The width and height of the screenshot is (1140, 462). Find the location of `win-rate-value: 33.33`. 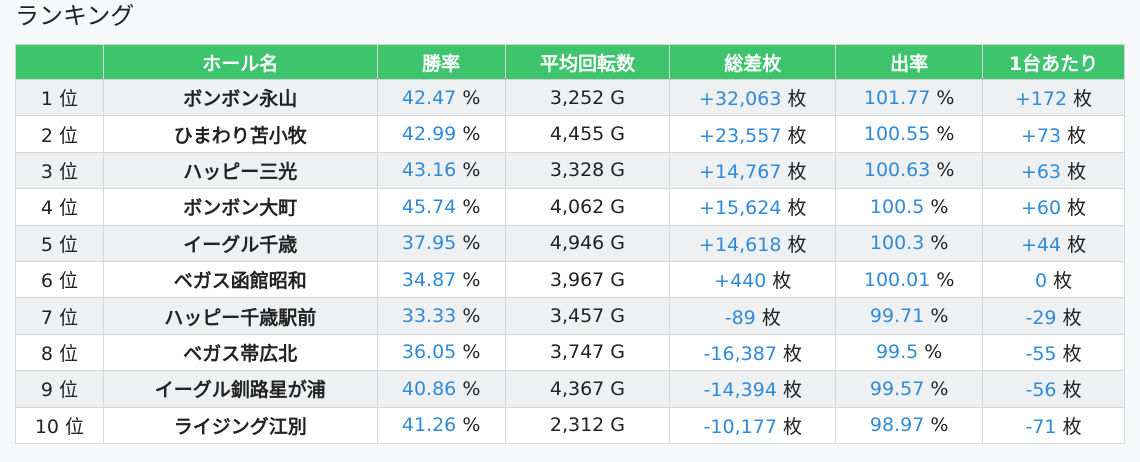

win-rate-value: 33.33 is located at coordinates (429, 316).